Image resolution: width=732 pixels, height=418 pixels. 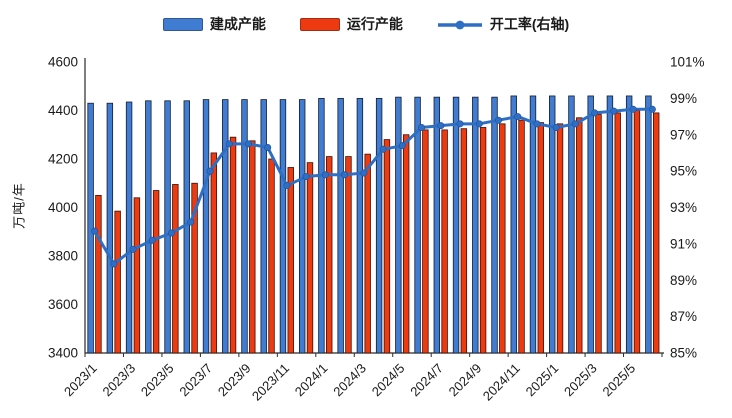 What do you see at coordinates (63, 62) in the screenshot?
I see `y-axis-tick-label: 4600` at bounding box center [63, 62].